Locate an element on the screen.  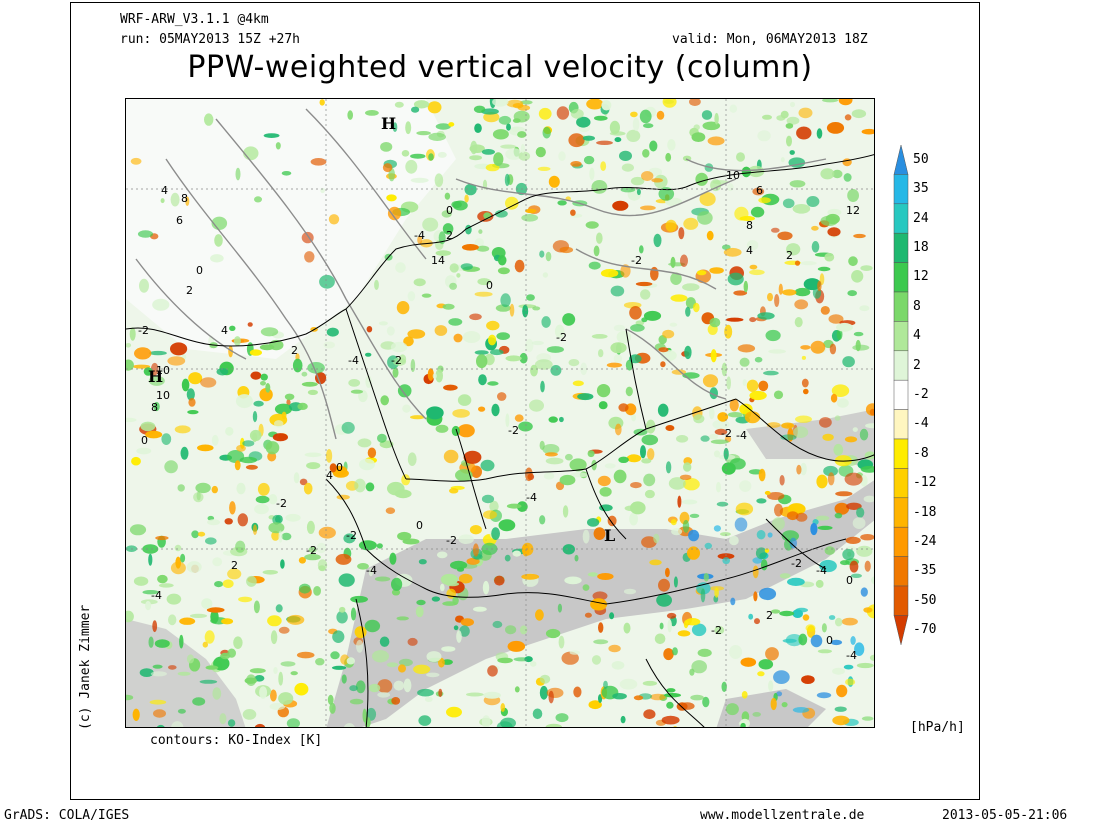
colorbar-tick-label: 24 is located at coordinates (921, 218).